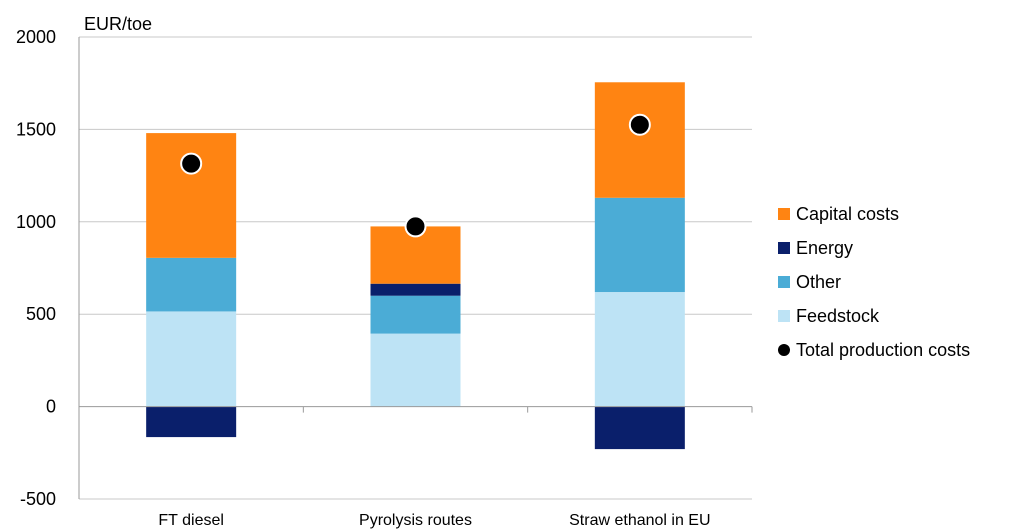 Image resolution: width=1017 pixels, height=529 pixels. What do you see at coordinates (784, 350) in the screenshot?
I see `legend-marker-total` at bounding box center [784, 350].